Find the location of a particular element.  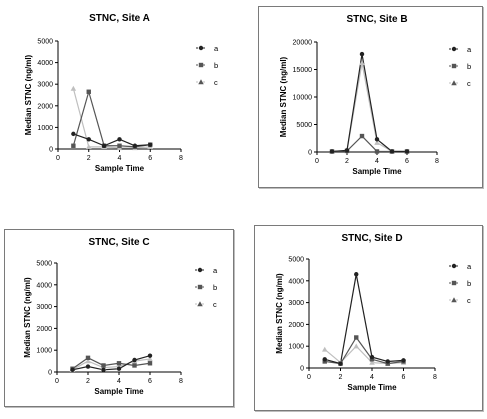

chart-title: STNC, Site A is located at coordinates (119, 18).